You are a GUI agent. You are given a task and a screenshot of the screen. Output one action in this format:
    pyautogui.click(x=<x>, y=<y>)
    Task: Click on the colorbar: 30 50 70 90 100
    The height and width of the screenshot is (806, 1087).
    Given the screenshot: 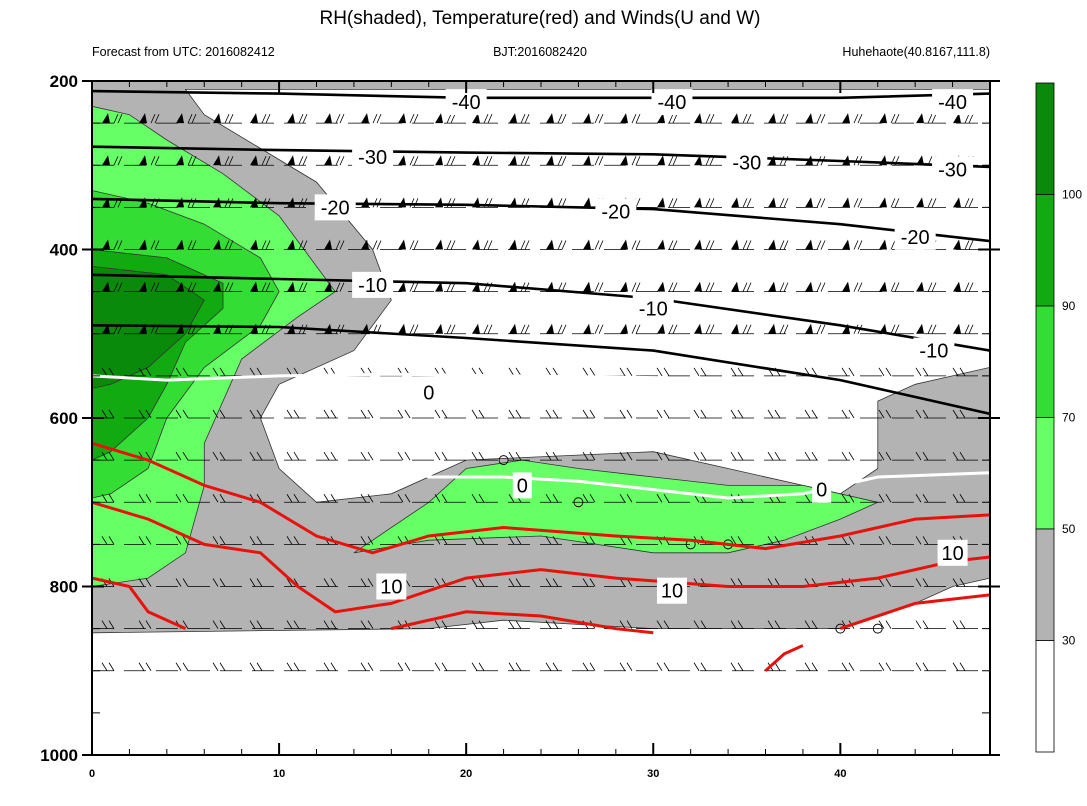 What is the action you would take?
    pyautogui.click(x=1058, y=417)
    